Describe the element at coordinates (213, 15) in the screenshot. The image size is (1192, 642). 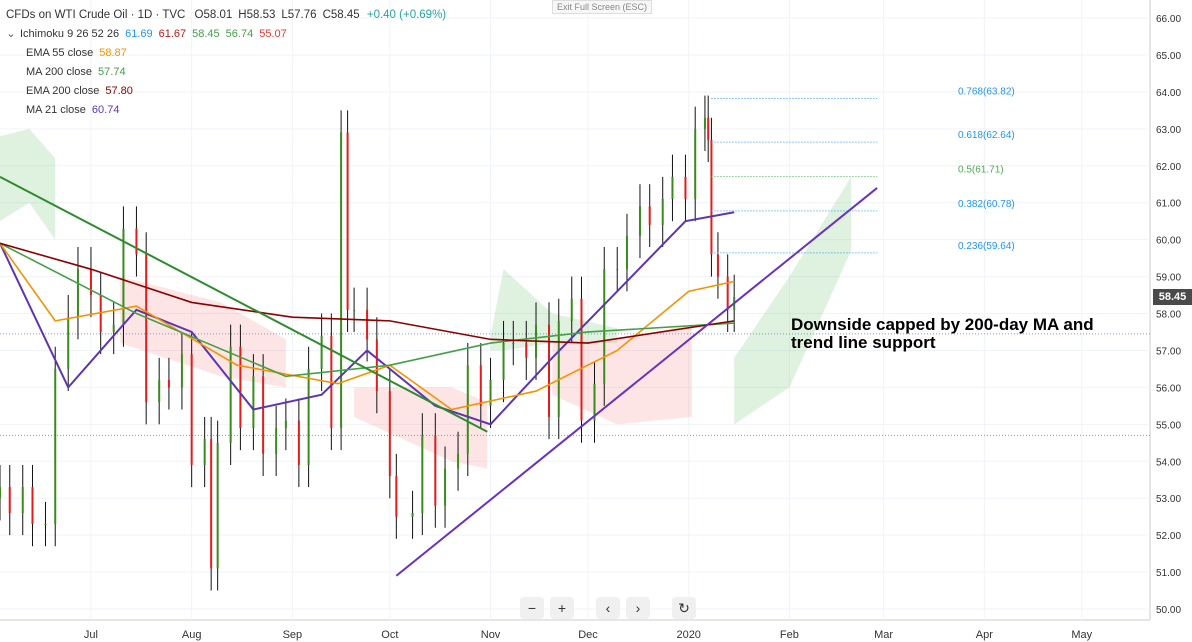
I see `ohlc-o: O58.01` at that location.